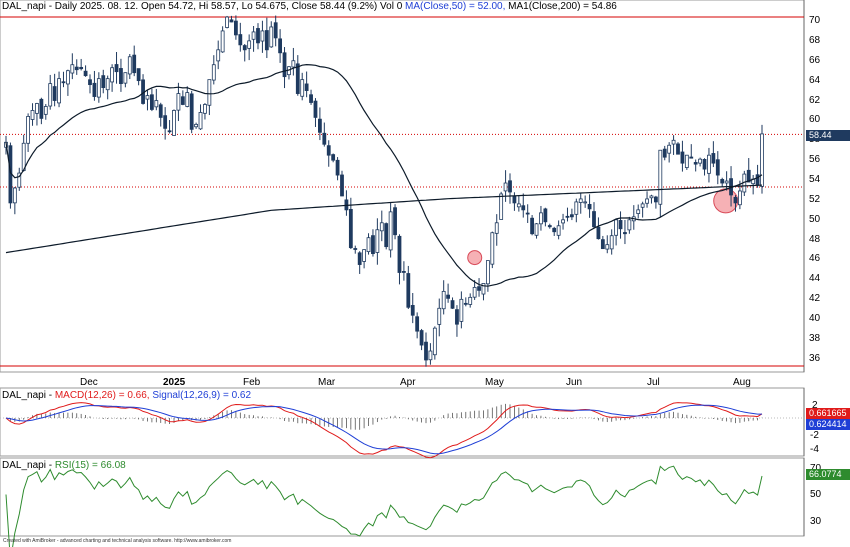  What do you see at coordinates (815, 239) in the screenshot?
I see `price-y-tick: 48` at bounding box center [815, 239].